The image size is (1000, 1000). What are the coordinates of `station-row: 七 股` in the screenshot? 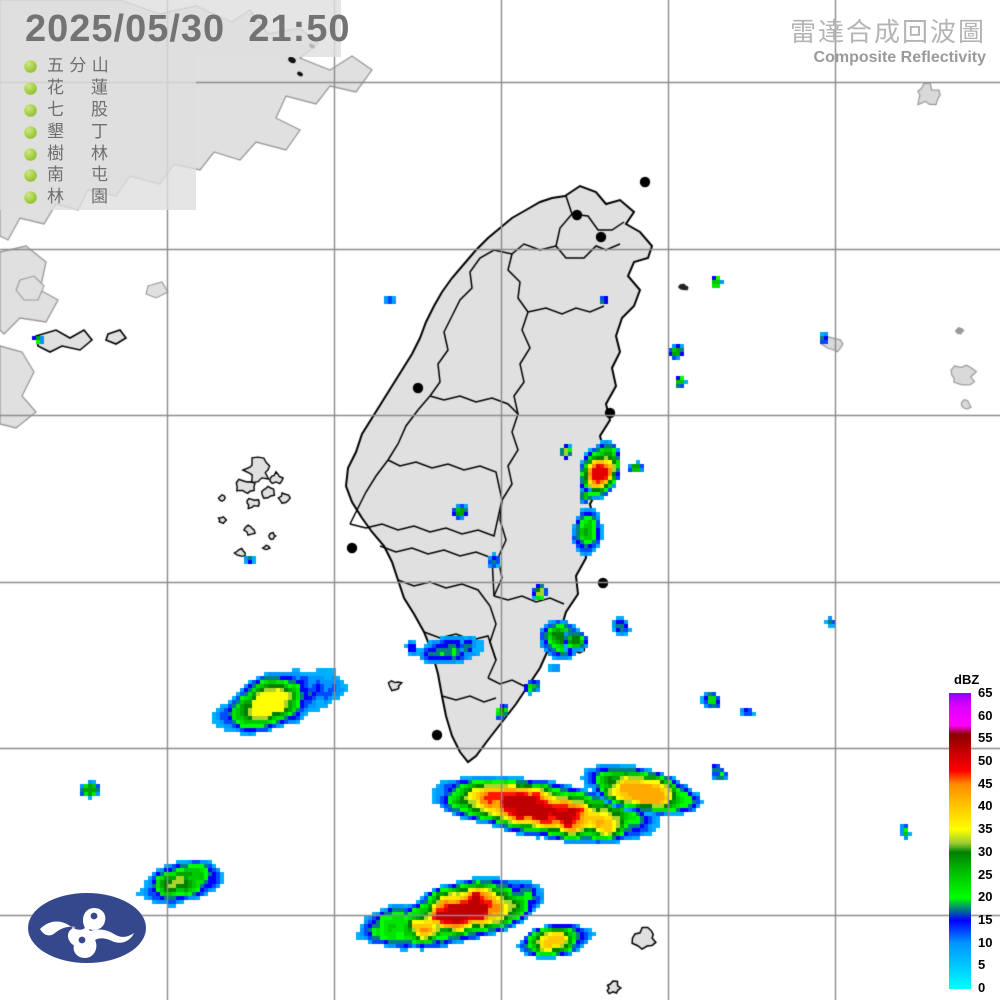 It's located at (106, 111).